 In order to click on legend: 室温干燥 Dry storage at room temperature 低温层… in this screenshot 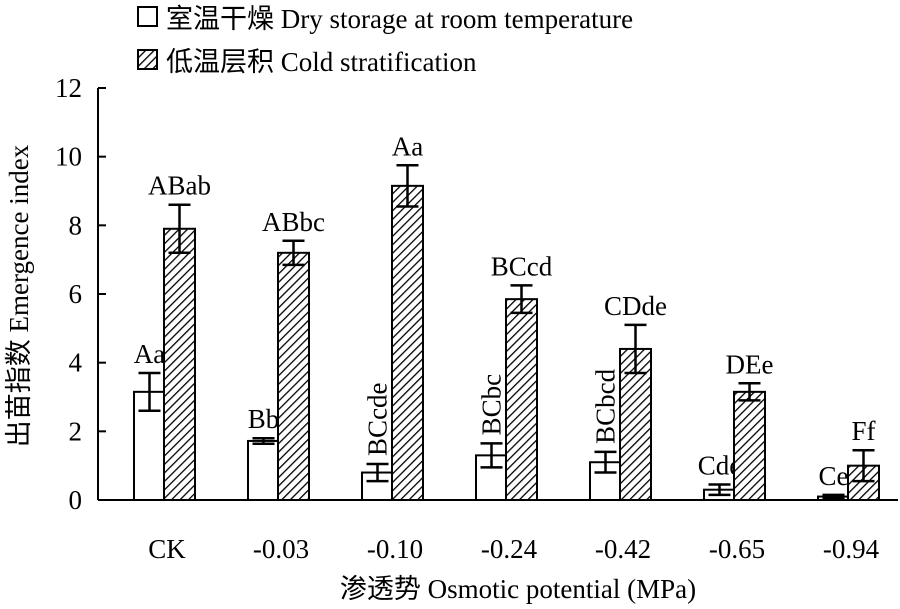, I will do `click(385, 40)`.